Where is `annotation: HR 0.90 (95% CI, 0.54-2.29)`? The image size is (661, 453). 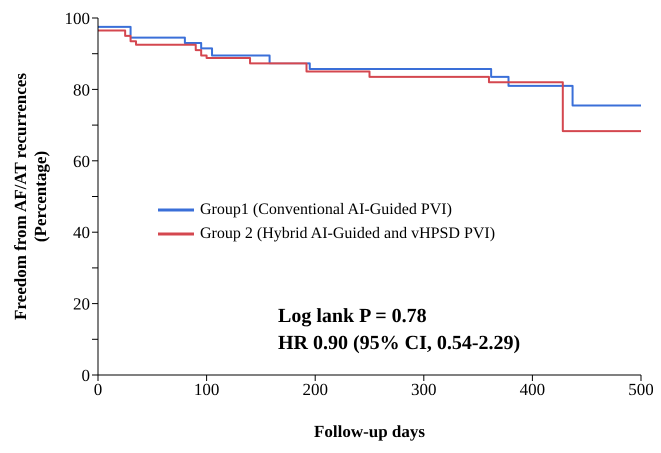 annotation: HR 0.90 (95% CI, 0.54-2.29) is located at coordinates (399, 343).